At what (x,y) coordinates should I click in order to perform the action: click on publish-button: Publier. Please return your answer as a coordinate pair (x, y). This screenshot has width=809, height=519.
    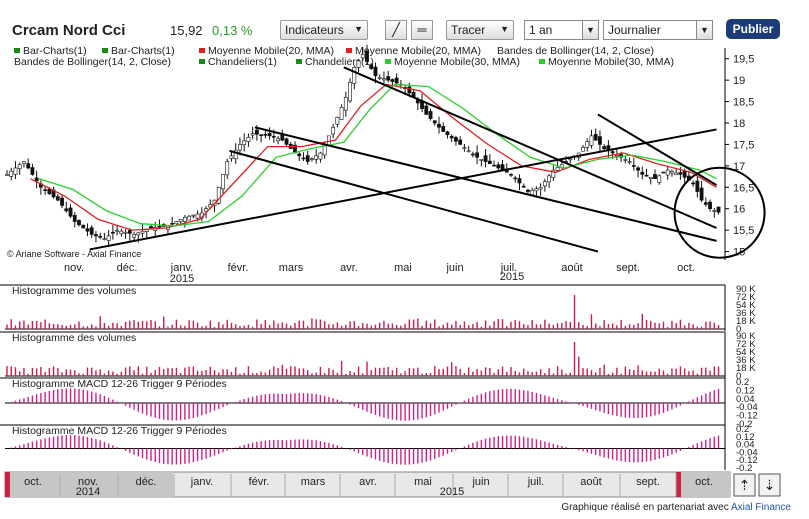
    Looking at the image, I should click on (753, 29).